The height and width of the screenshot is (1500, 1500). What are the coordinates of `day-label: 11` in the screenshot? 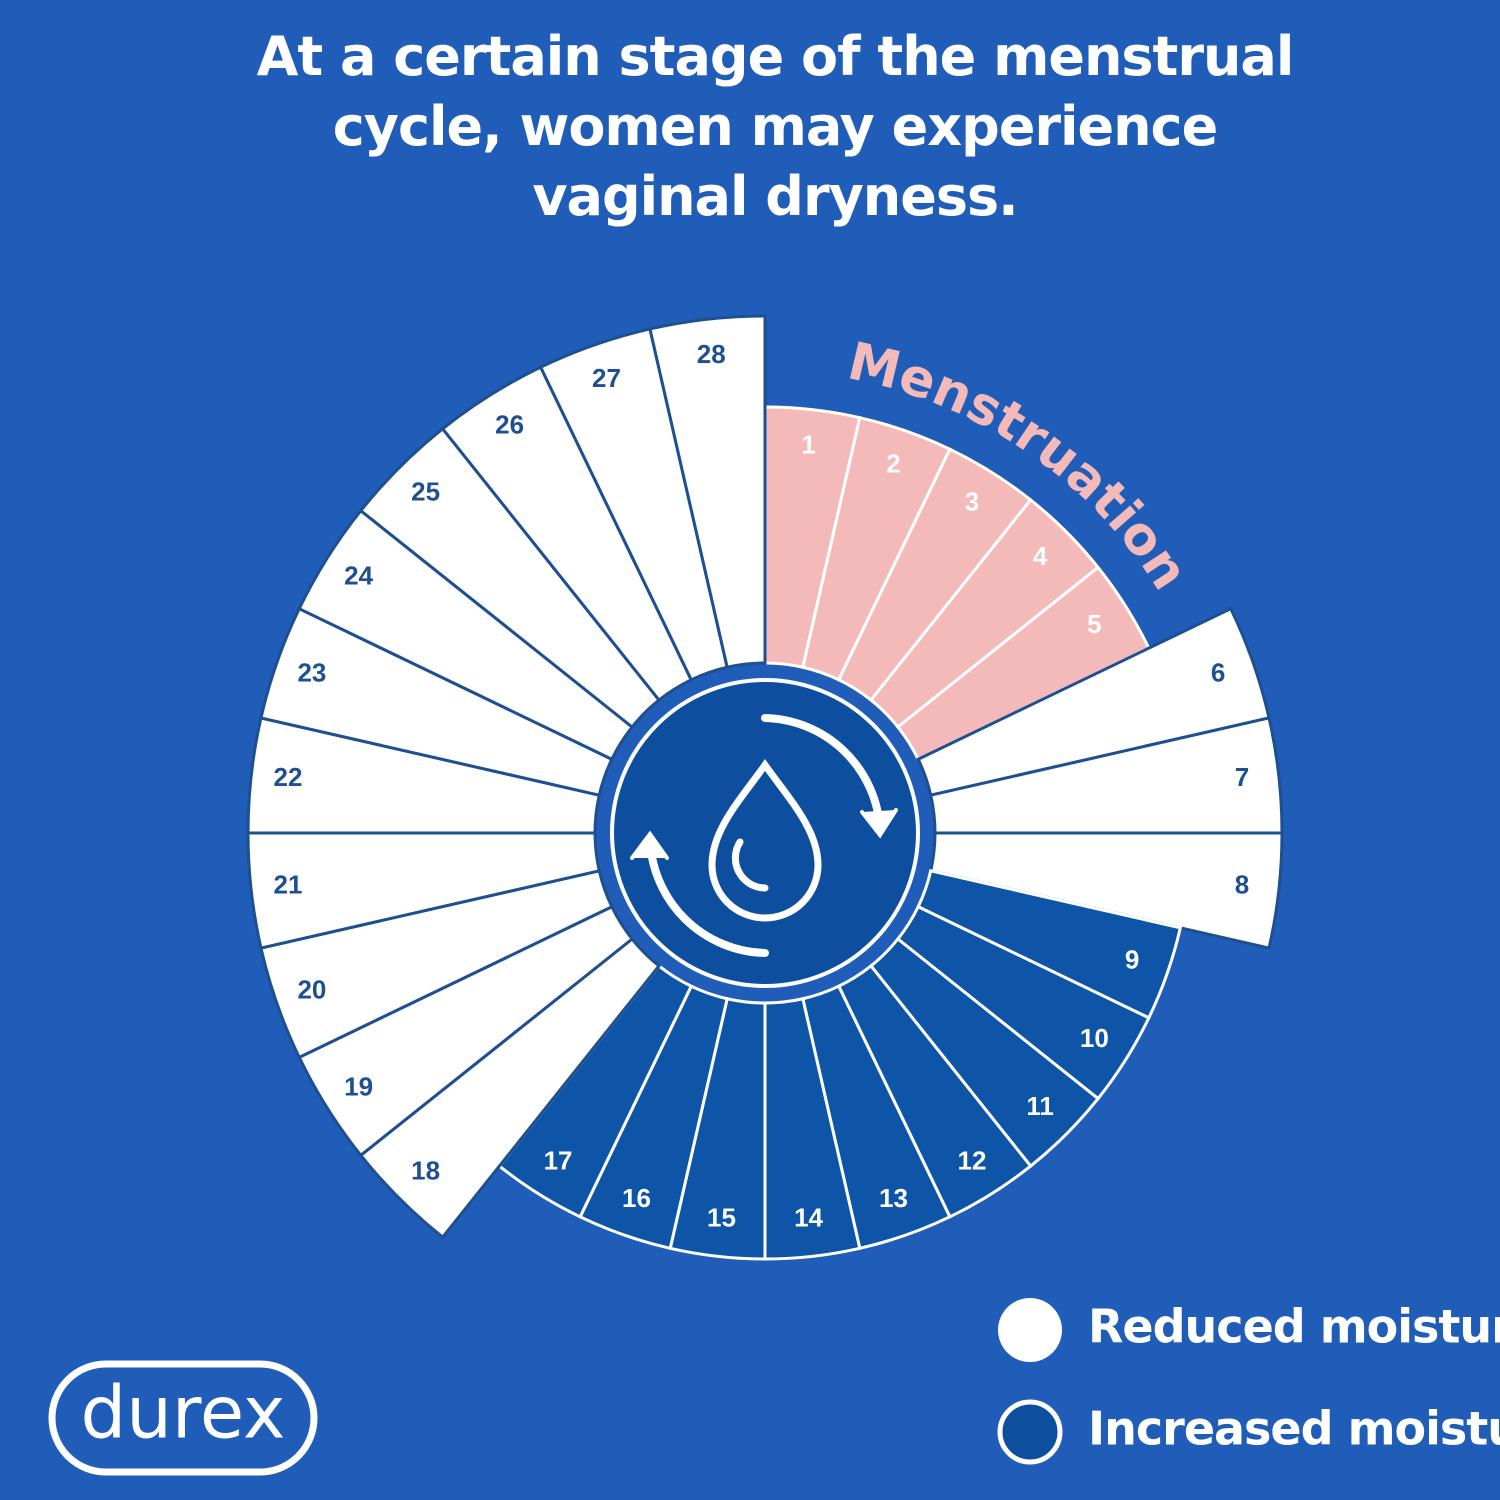 It's located at (1040, 1106).